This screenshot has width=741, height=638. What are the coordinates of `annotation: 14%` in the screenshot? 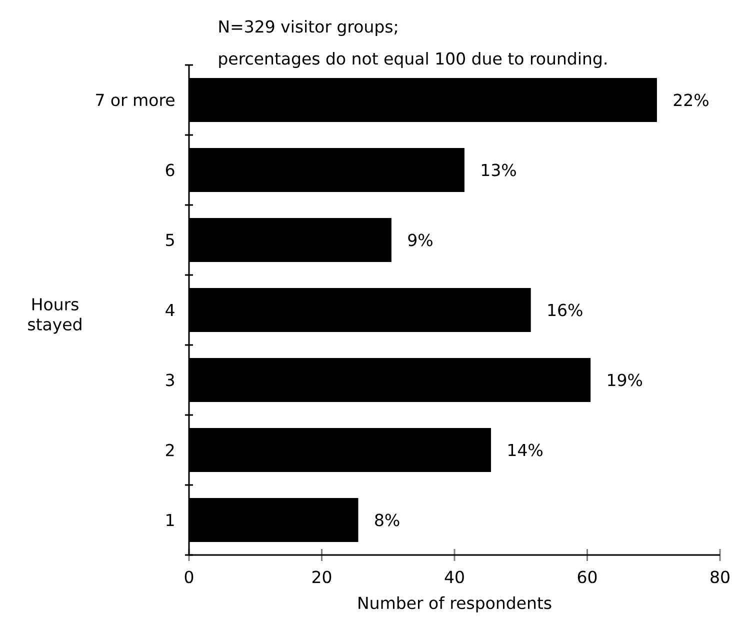 It's located at (525, 450).